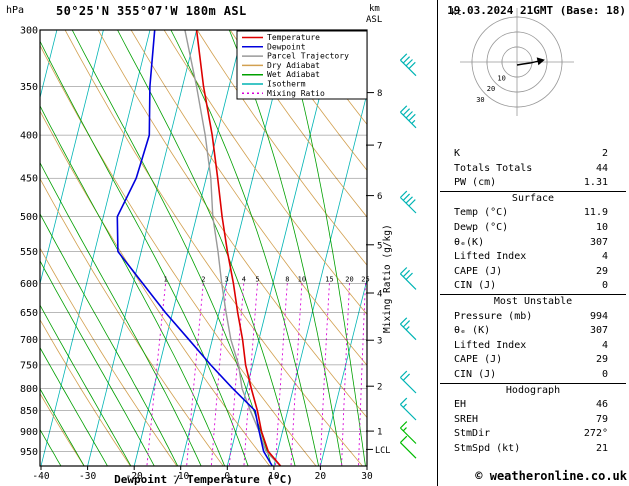  Describe the element at coordinates (180, 476) in the screenshot. I see `svg-text: -10` at that location.